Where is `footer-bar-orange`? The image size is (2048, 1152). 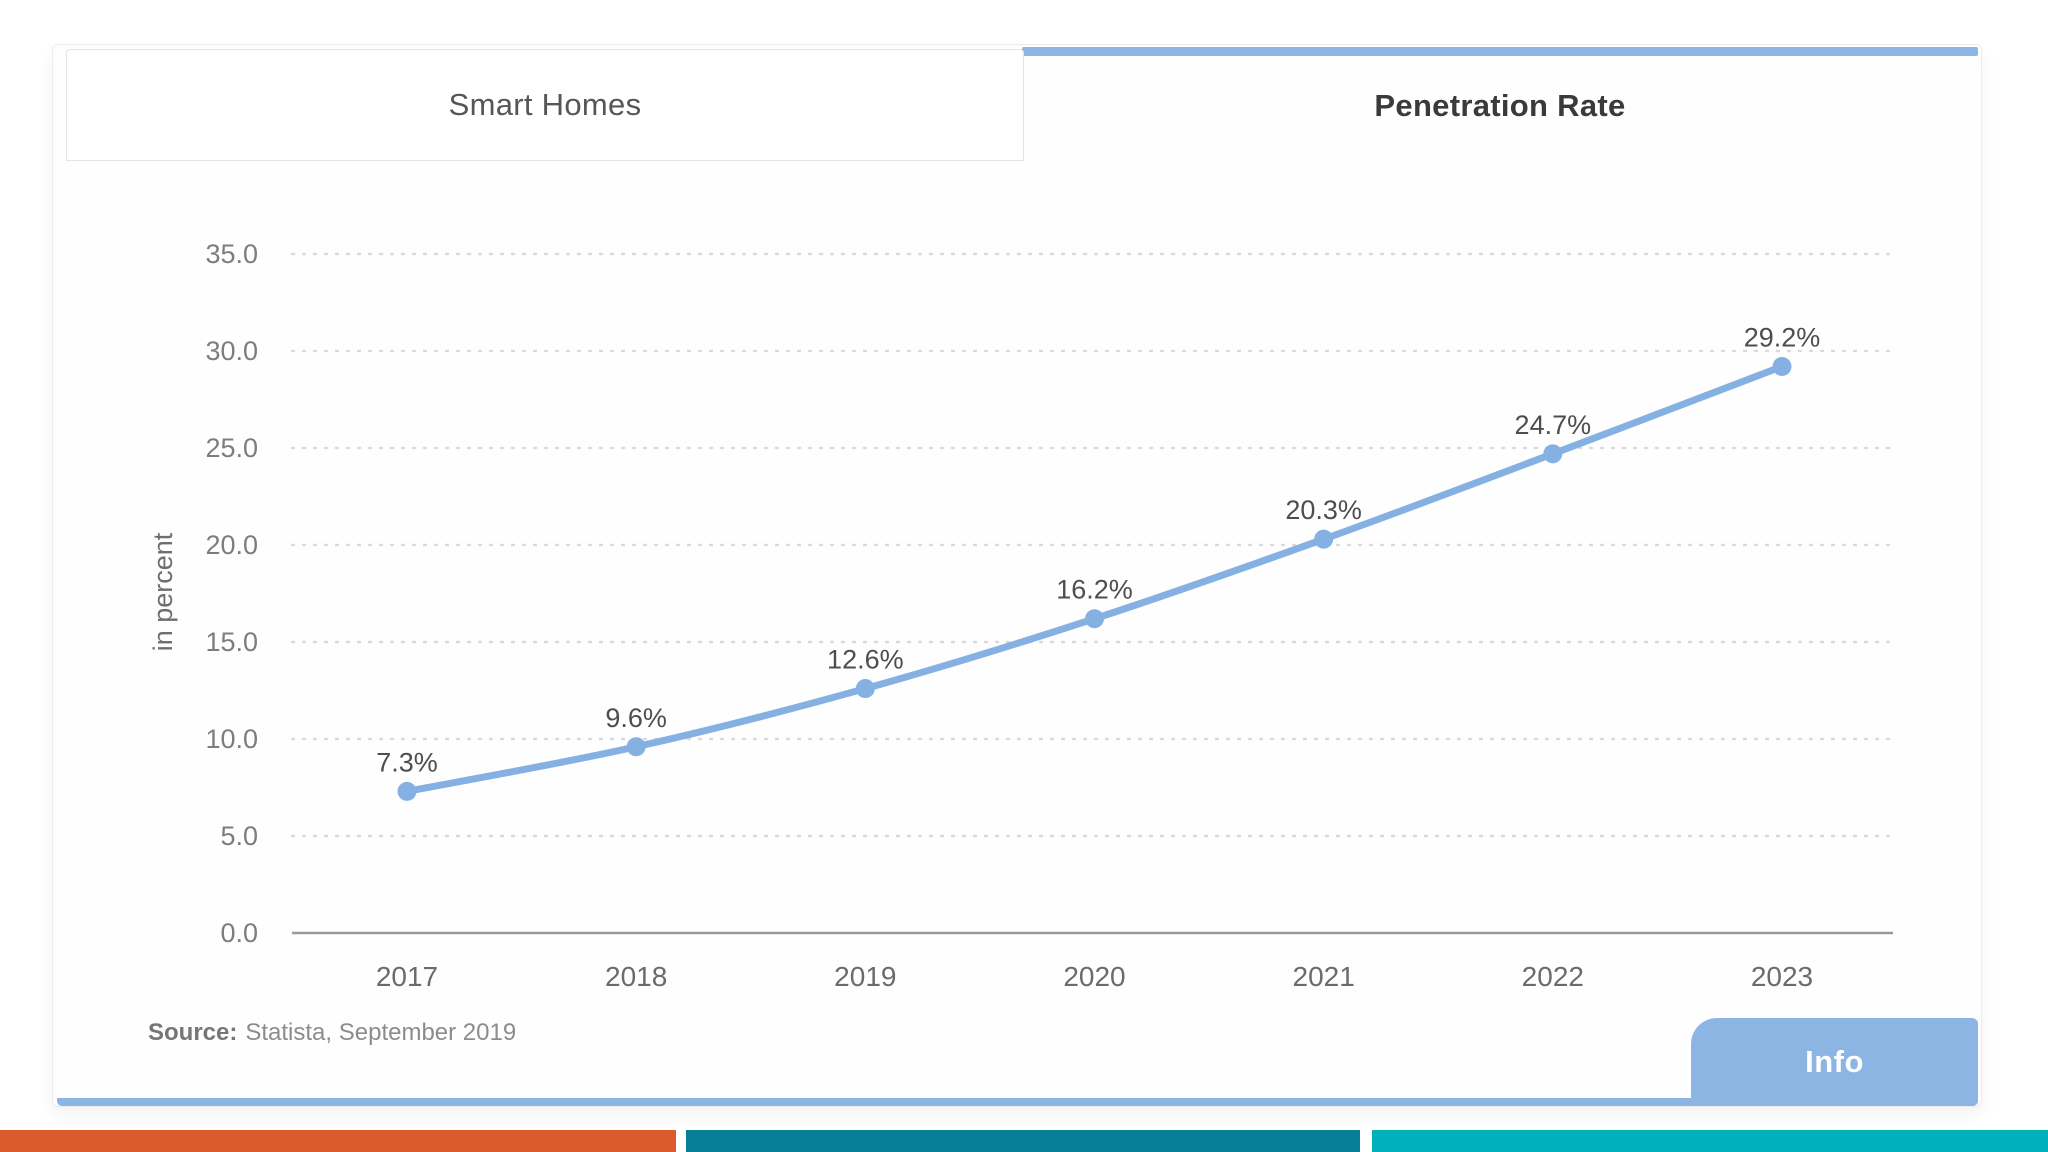
footer-bar-orange is located at coordinates (338, 1141).